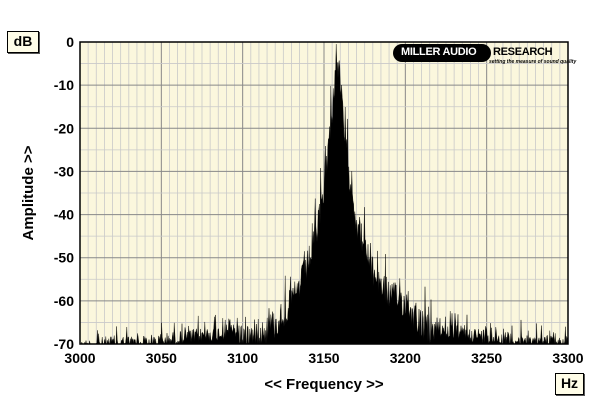 This screenshot has width=600, height=413. What do you see at coordinates (64, 344) in the screenshot?
I see `y-tick-label: -70` at bounding box center [64, 344].